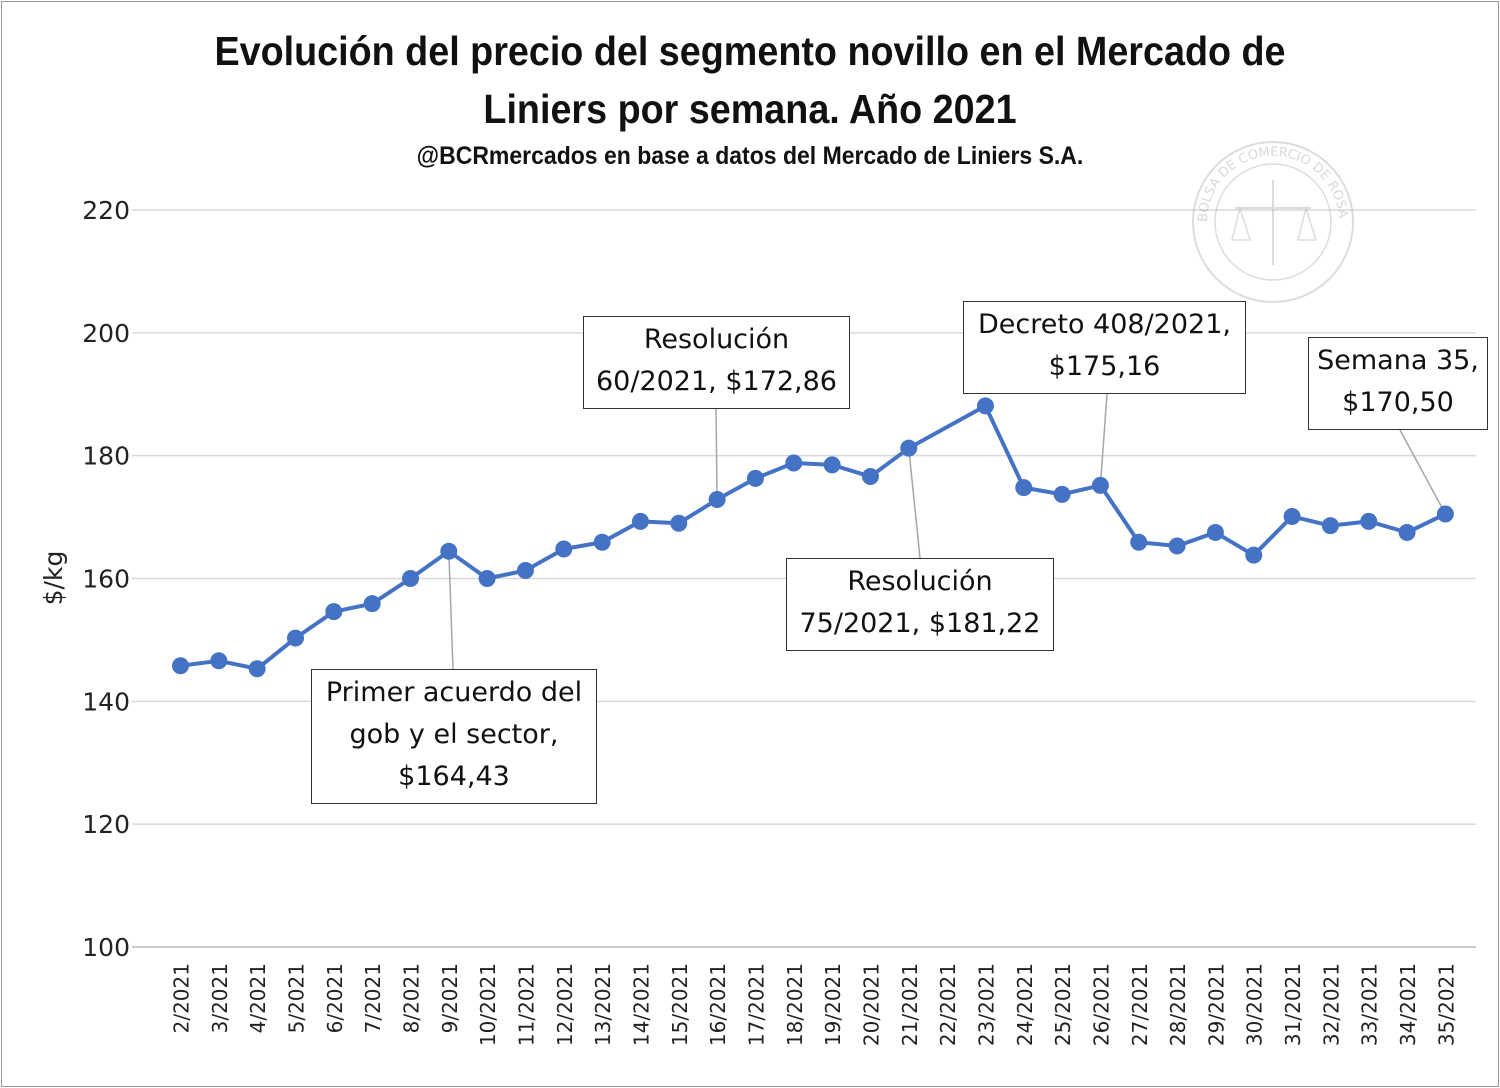 This screenshot has width=1500, height=1088. I want to click on x-tick-label: 11/2021, so click(526, 1004).